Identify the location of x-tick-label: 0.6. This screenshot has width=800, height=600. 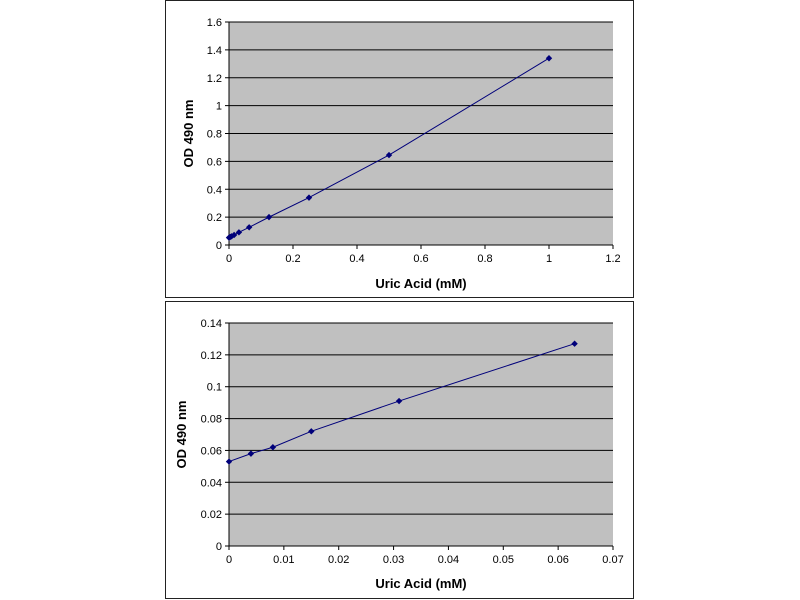
(420, 259).